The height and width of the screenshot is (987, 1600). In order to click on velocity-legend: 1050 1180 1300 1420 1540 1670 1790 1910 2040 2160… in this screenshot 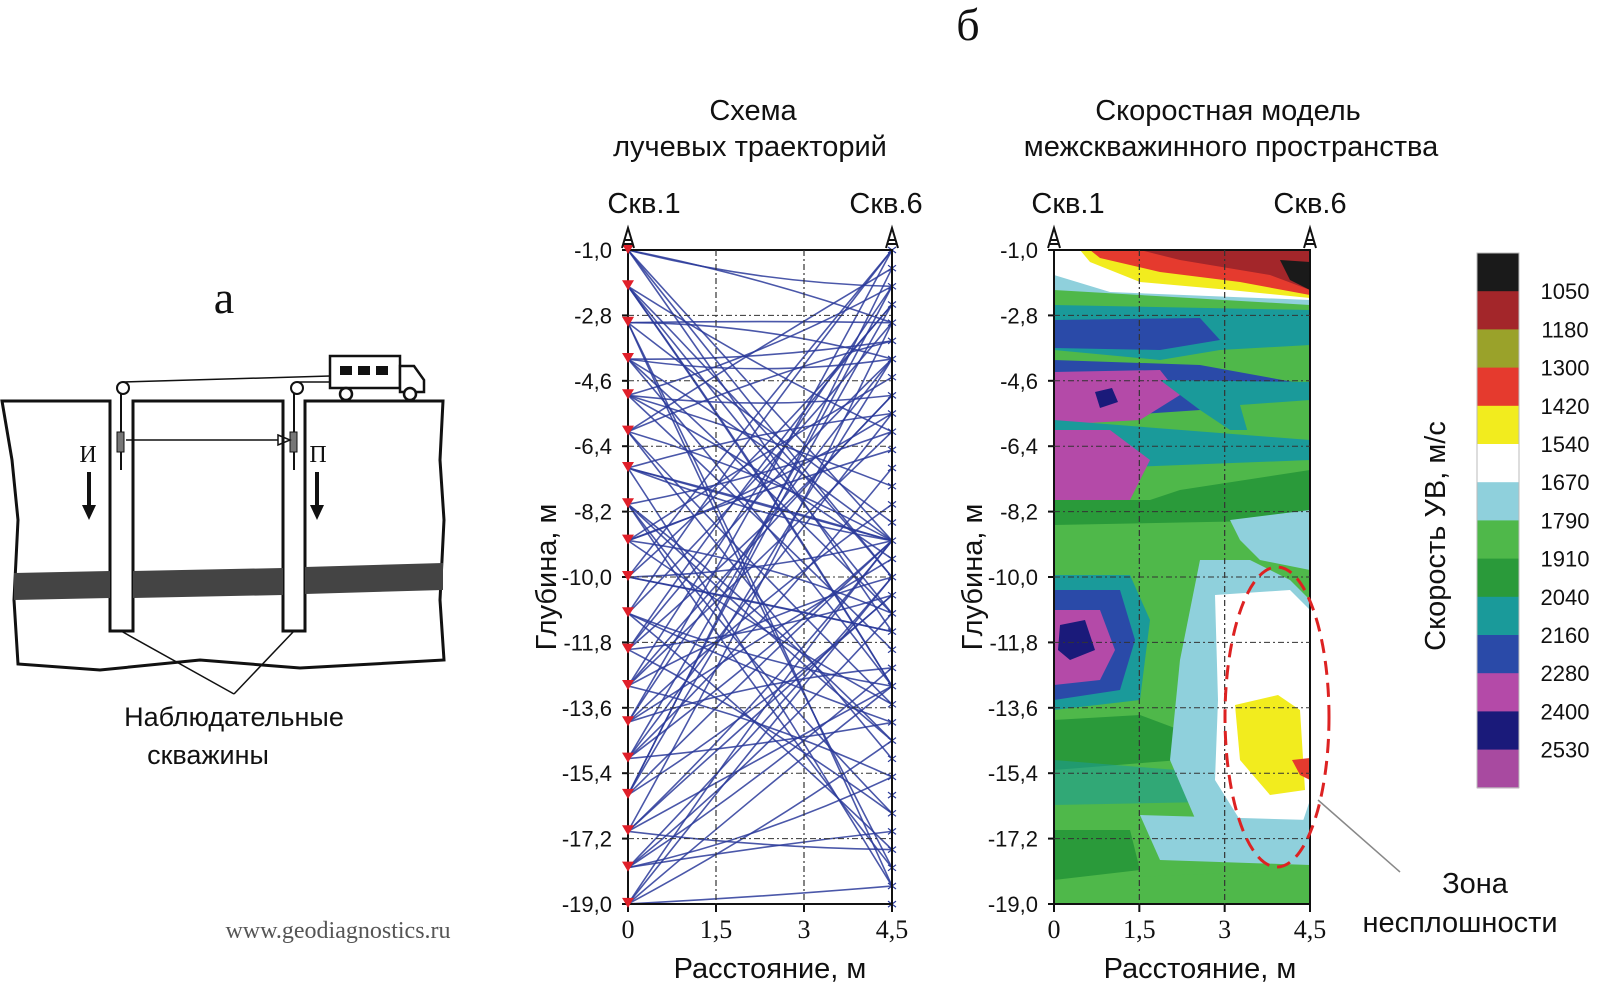, I will do `click(1505, 520)`.